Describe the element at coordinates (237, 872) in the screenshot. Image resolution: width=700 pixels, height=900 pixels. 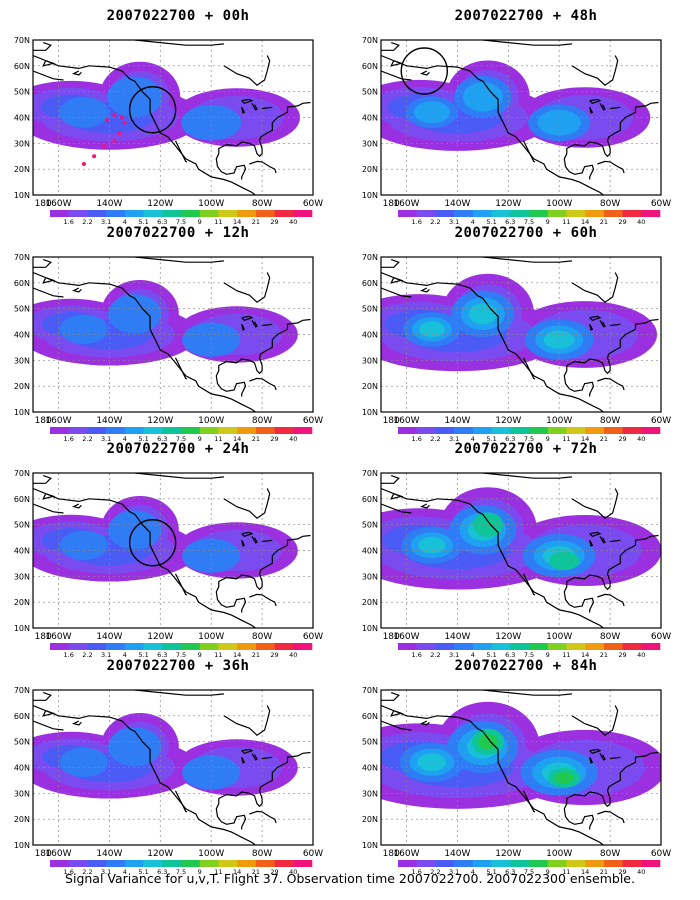
I see `colorbar-label: 14` at that location.